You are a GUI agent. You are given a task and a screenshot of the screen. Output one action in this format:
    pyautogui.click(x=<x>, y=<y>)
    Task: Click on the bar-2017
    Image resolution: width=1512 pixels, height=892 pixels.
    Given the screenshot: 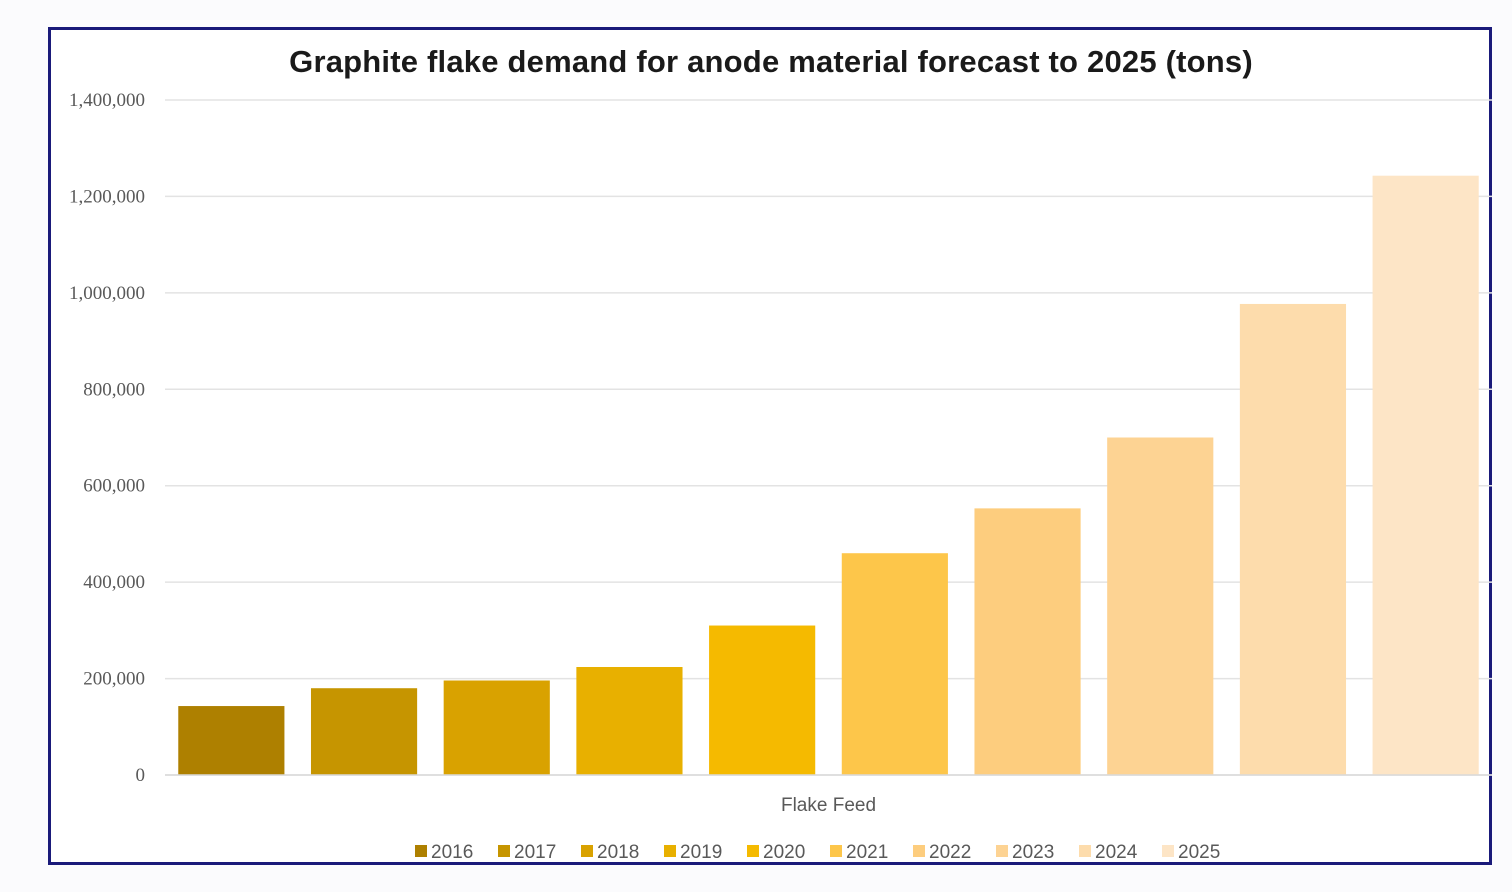 What is the action you would take?
    pyautogui.click(x=364, y=731)
    